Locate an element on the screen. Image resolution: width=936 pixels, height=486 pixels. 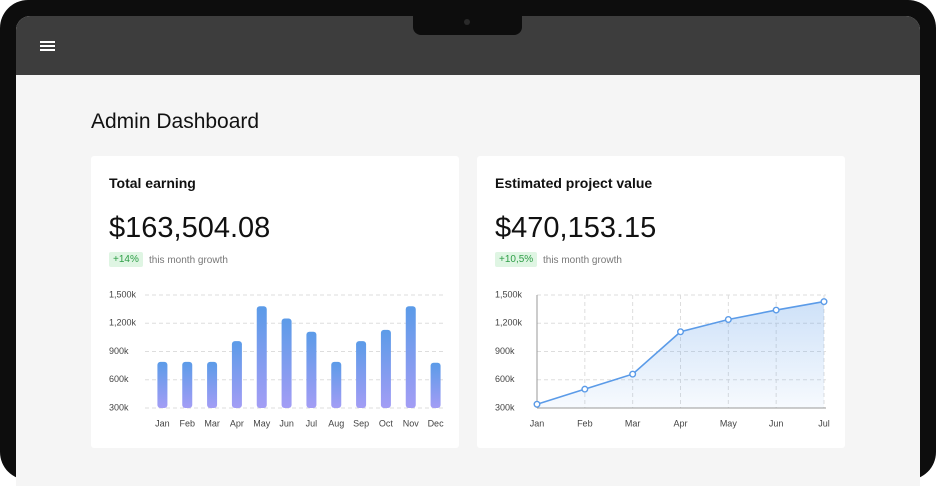
x-tick-label: Dec is located at coordinates (436, 423).